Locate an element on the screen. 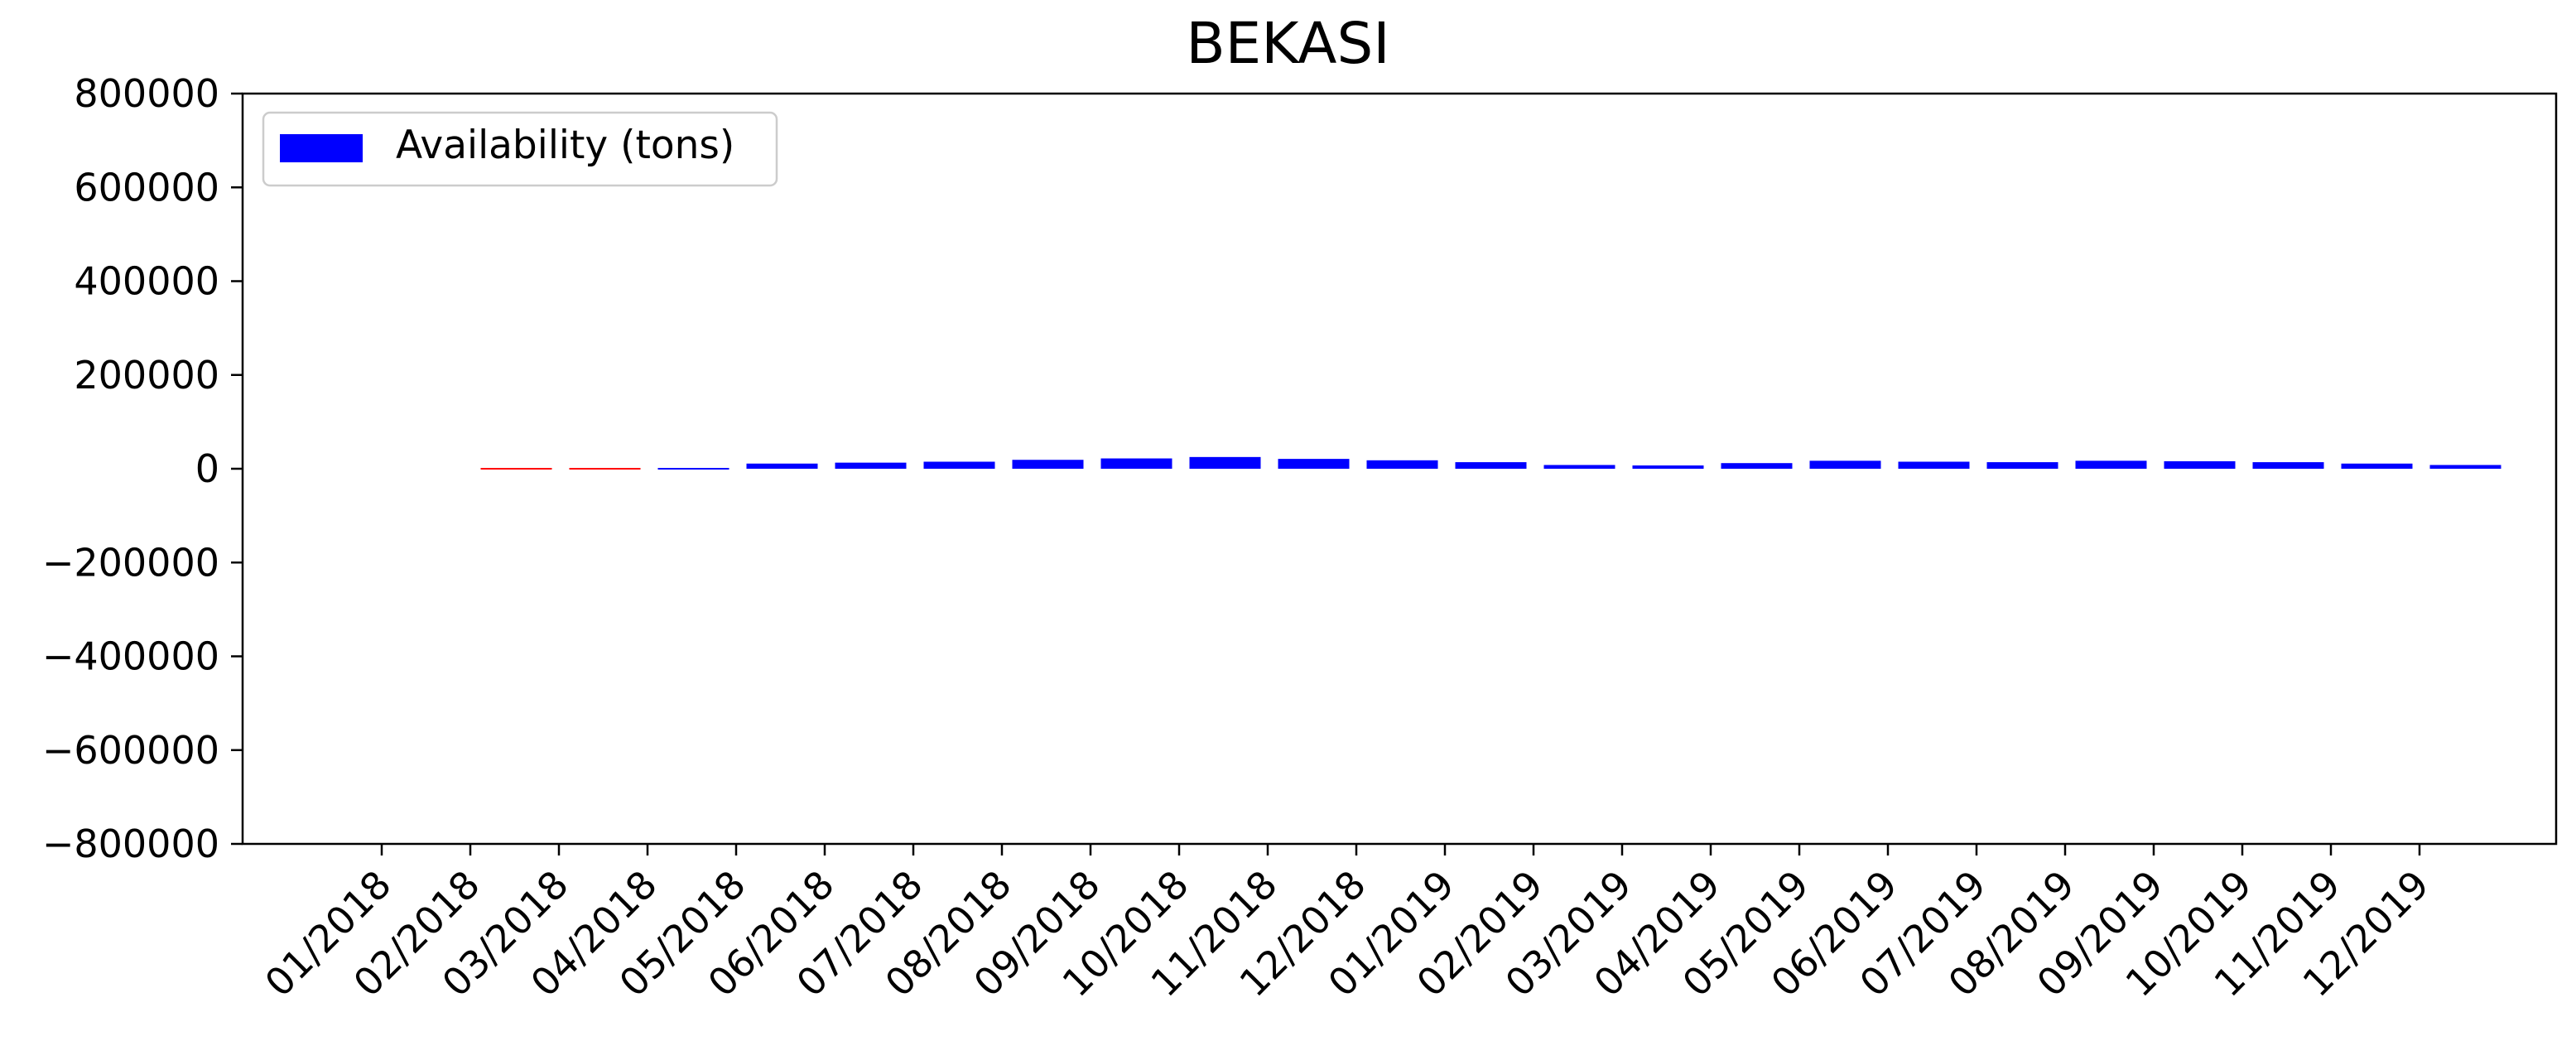 This screenshot has width=2576, height=1041. bar-12-2018 is located at coordinates (1402, 465).